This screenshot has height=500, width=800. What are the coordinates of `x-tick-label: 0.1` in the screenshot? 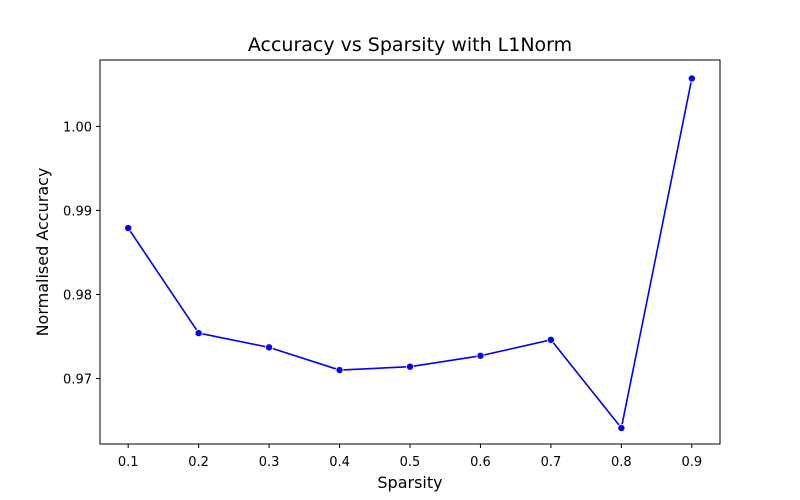 It's located at (128, 462).